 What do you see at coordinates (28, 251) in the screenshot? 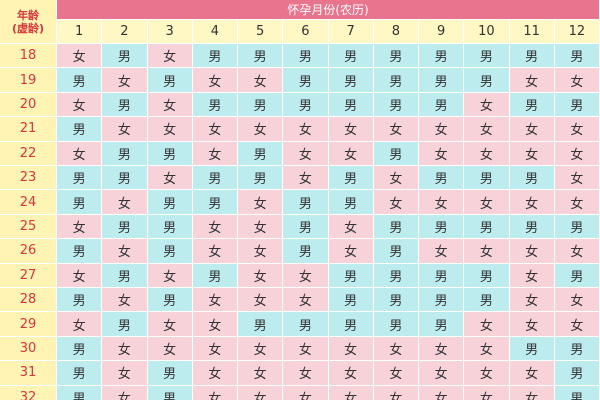
I see `age-label: 26` at bounding box center [28, 251].